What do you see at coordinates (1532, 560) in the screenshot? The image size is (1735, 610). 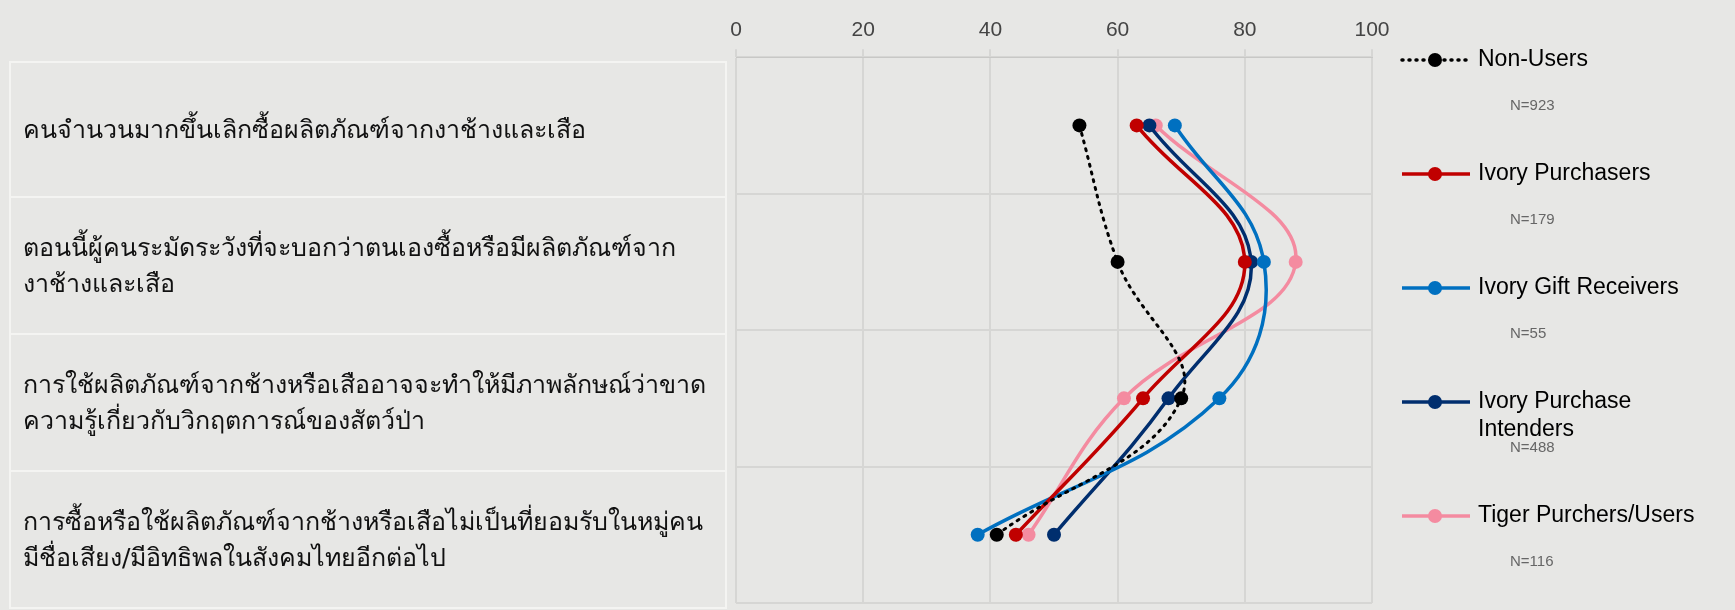 I see `text: N=116` at bounding box center [1532, 560].